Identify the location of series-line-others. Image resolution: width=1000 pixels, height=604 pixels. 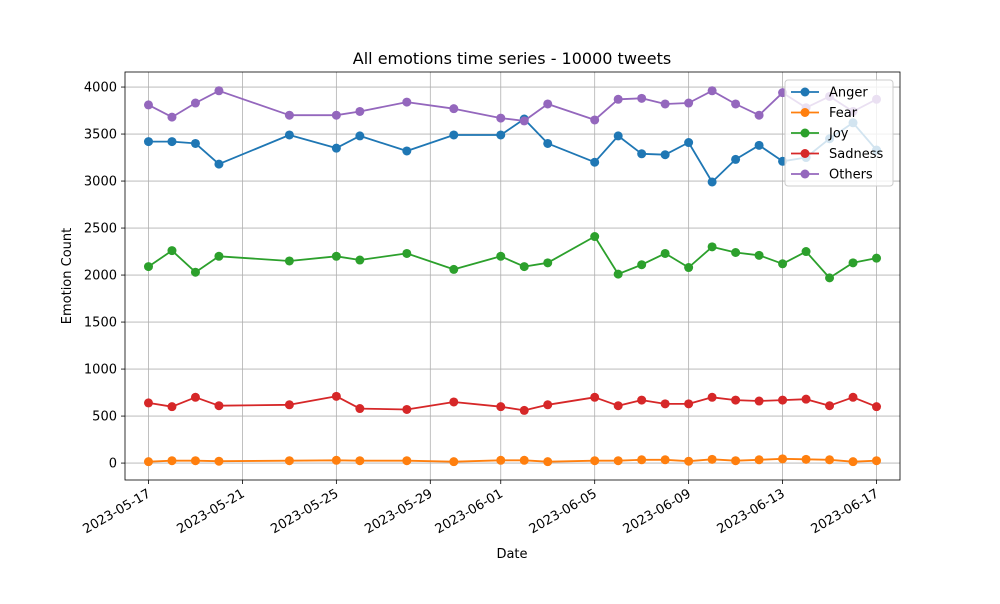
(512, 105).